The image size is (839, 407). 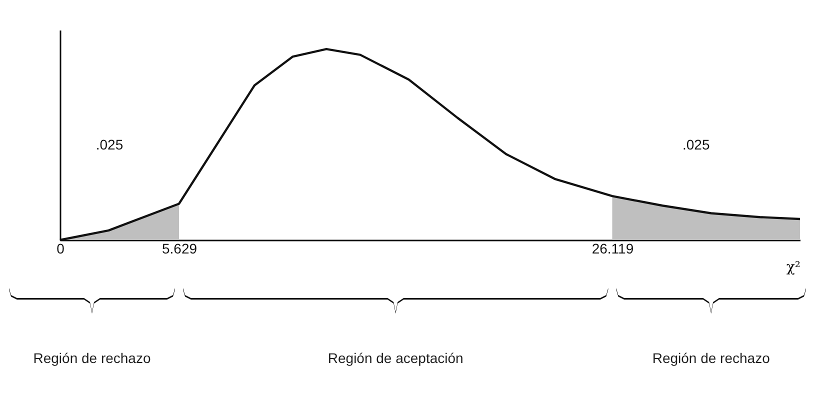 I want to click on x-axis-title: χ², so click(x=793, y=268).